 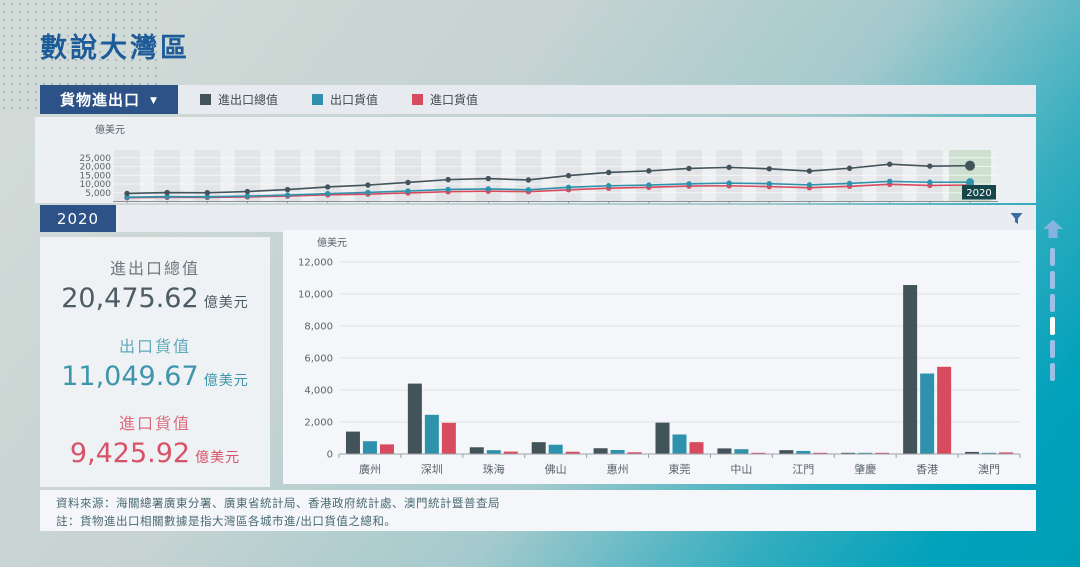 I want to click on bar-珠海-出口貨值, so click(x=493, y=452).